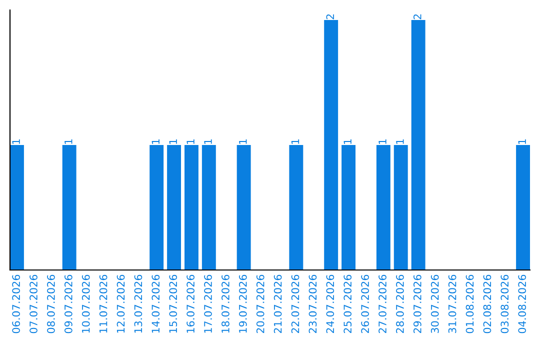 The width and height of the screenshot is (540, 340). What do you see at coordinates (138, 303) in the screenshot?
I see `x-tick-label: 13.07.2026` at bounding box center [138, 303].